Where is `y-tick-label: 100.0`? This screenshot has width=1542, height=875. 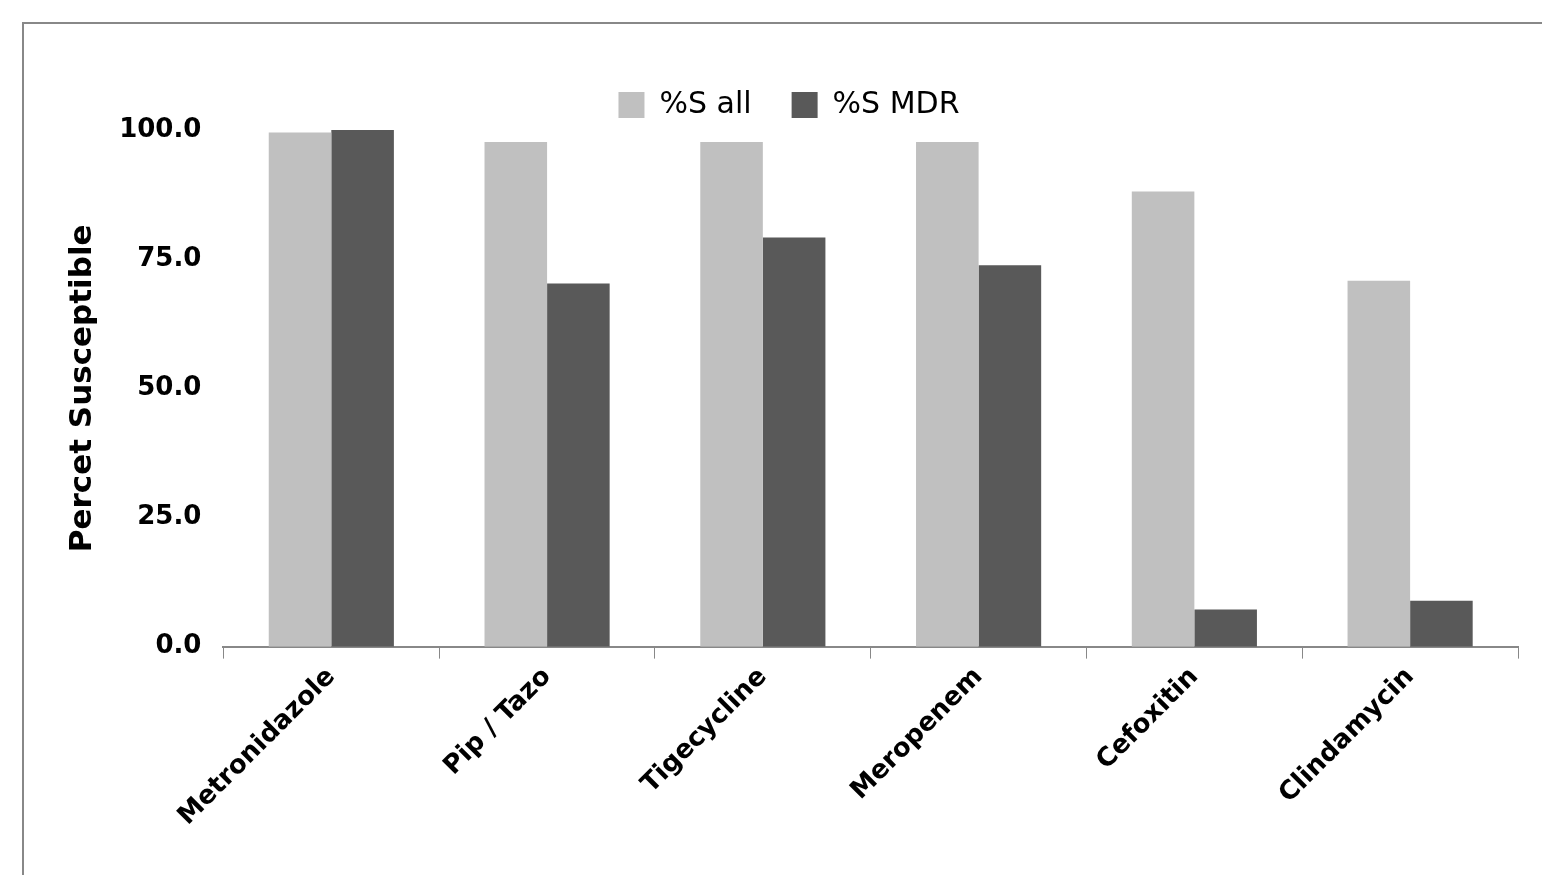 y-tick-label: 100.0 is located at coordinates (160, 127).